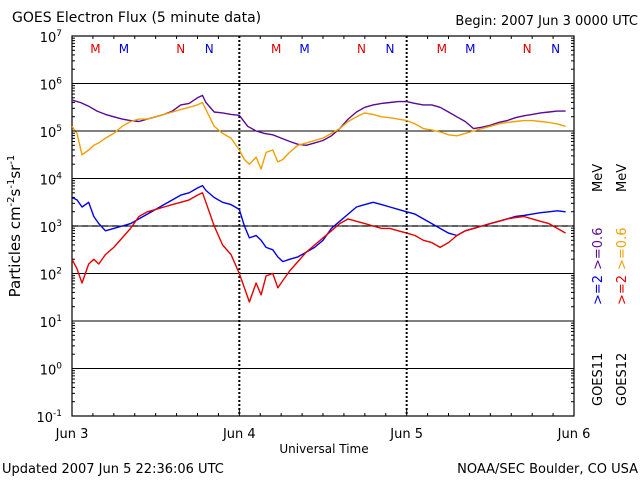 Image resolution: width=640 pixels, height=480 pixels. Describe the element at coordinates (547, 469) in the screenshot. I see `credit-label: NOAA/SEC Boulder, CO USA` at that location.